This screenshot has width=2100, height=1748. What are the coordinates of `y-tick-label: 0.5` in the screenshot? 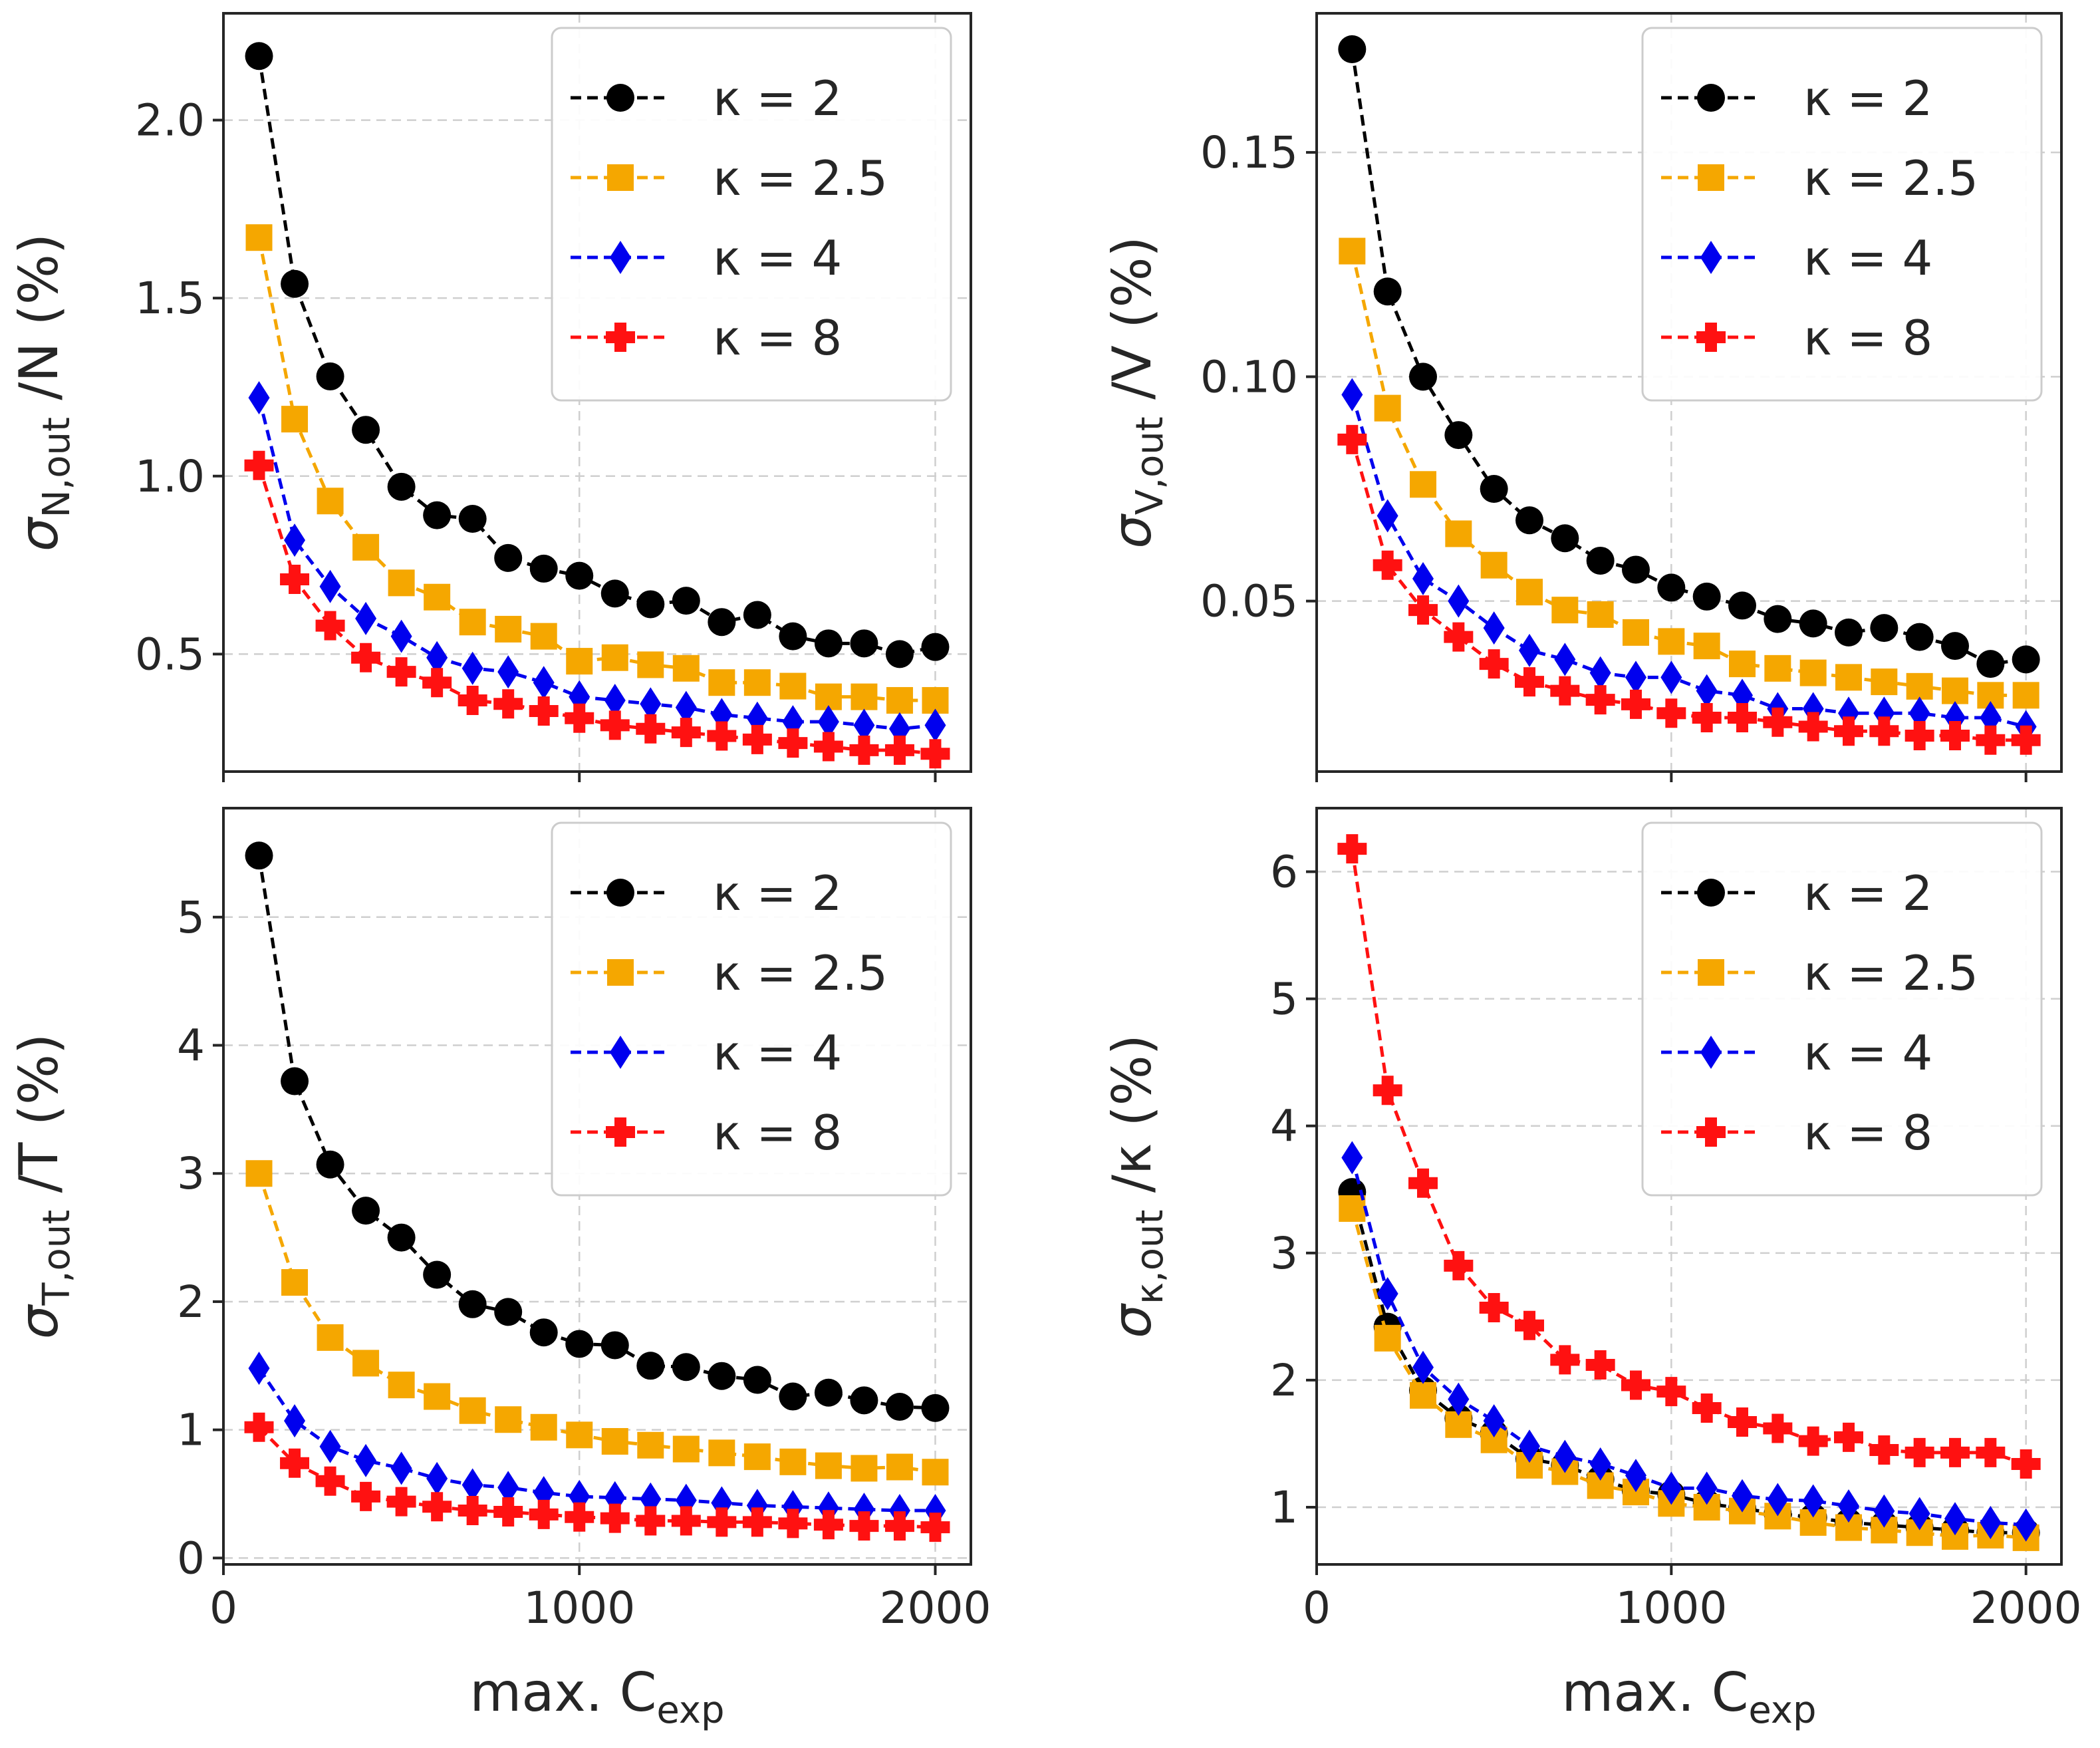 It's located at (170, 654).